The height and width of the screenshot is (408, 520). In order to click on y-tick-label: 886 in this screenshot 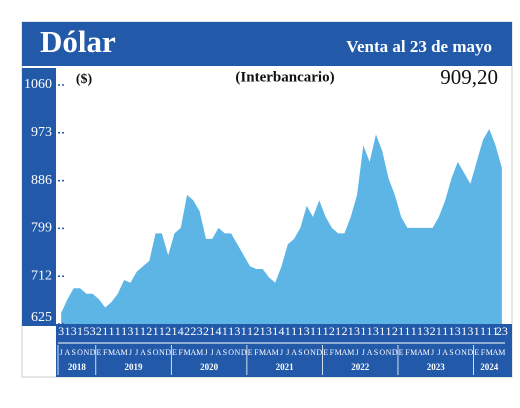, I will do `click(41, 180)`.